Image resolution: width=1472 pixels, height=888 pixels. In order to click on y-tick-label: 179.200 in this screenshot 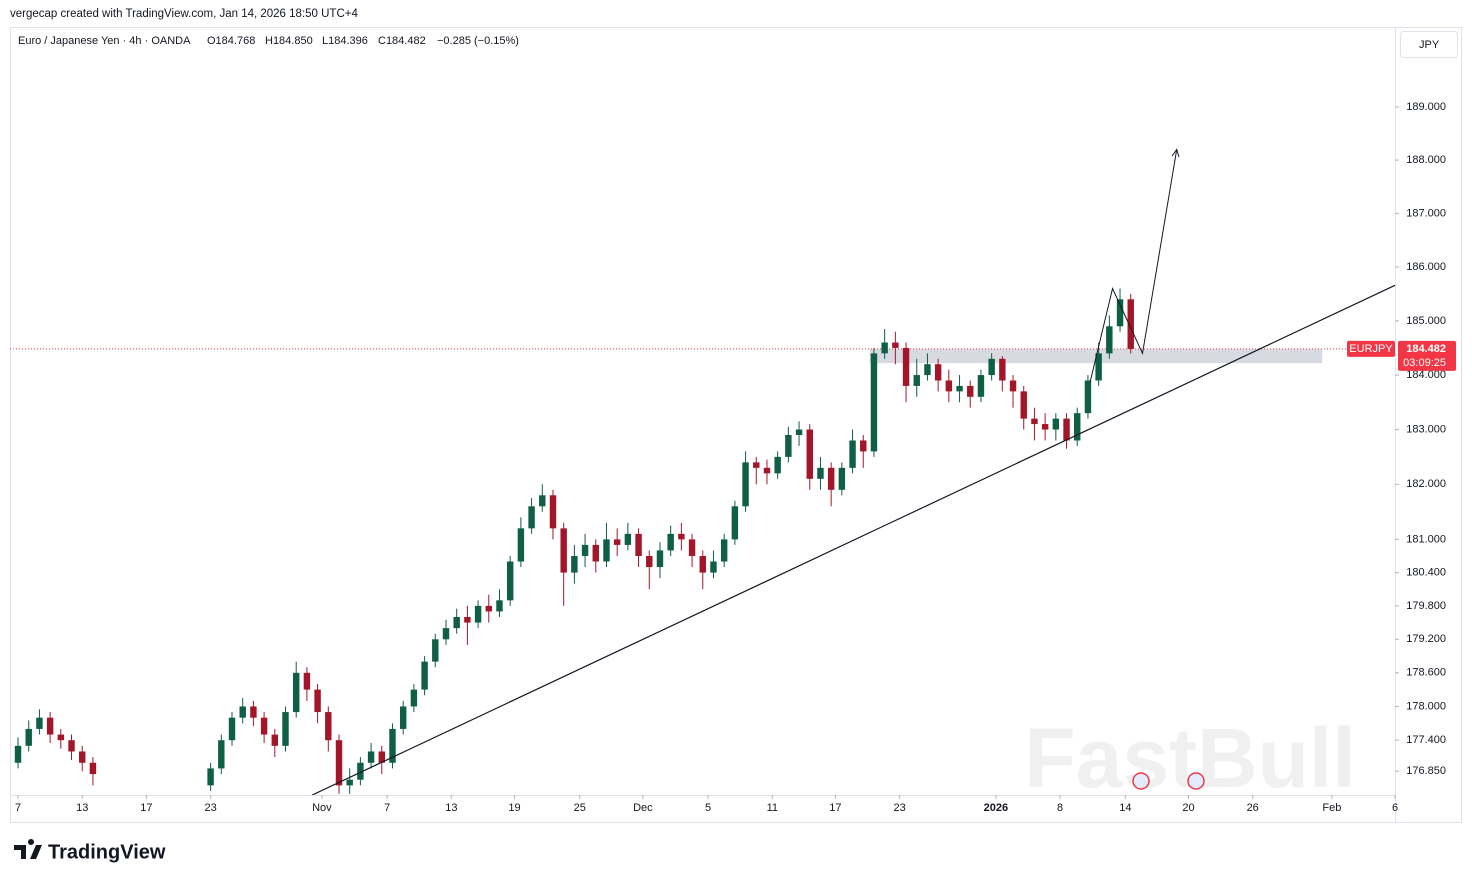, I will do `click(1426, 639)`.